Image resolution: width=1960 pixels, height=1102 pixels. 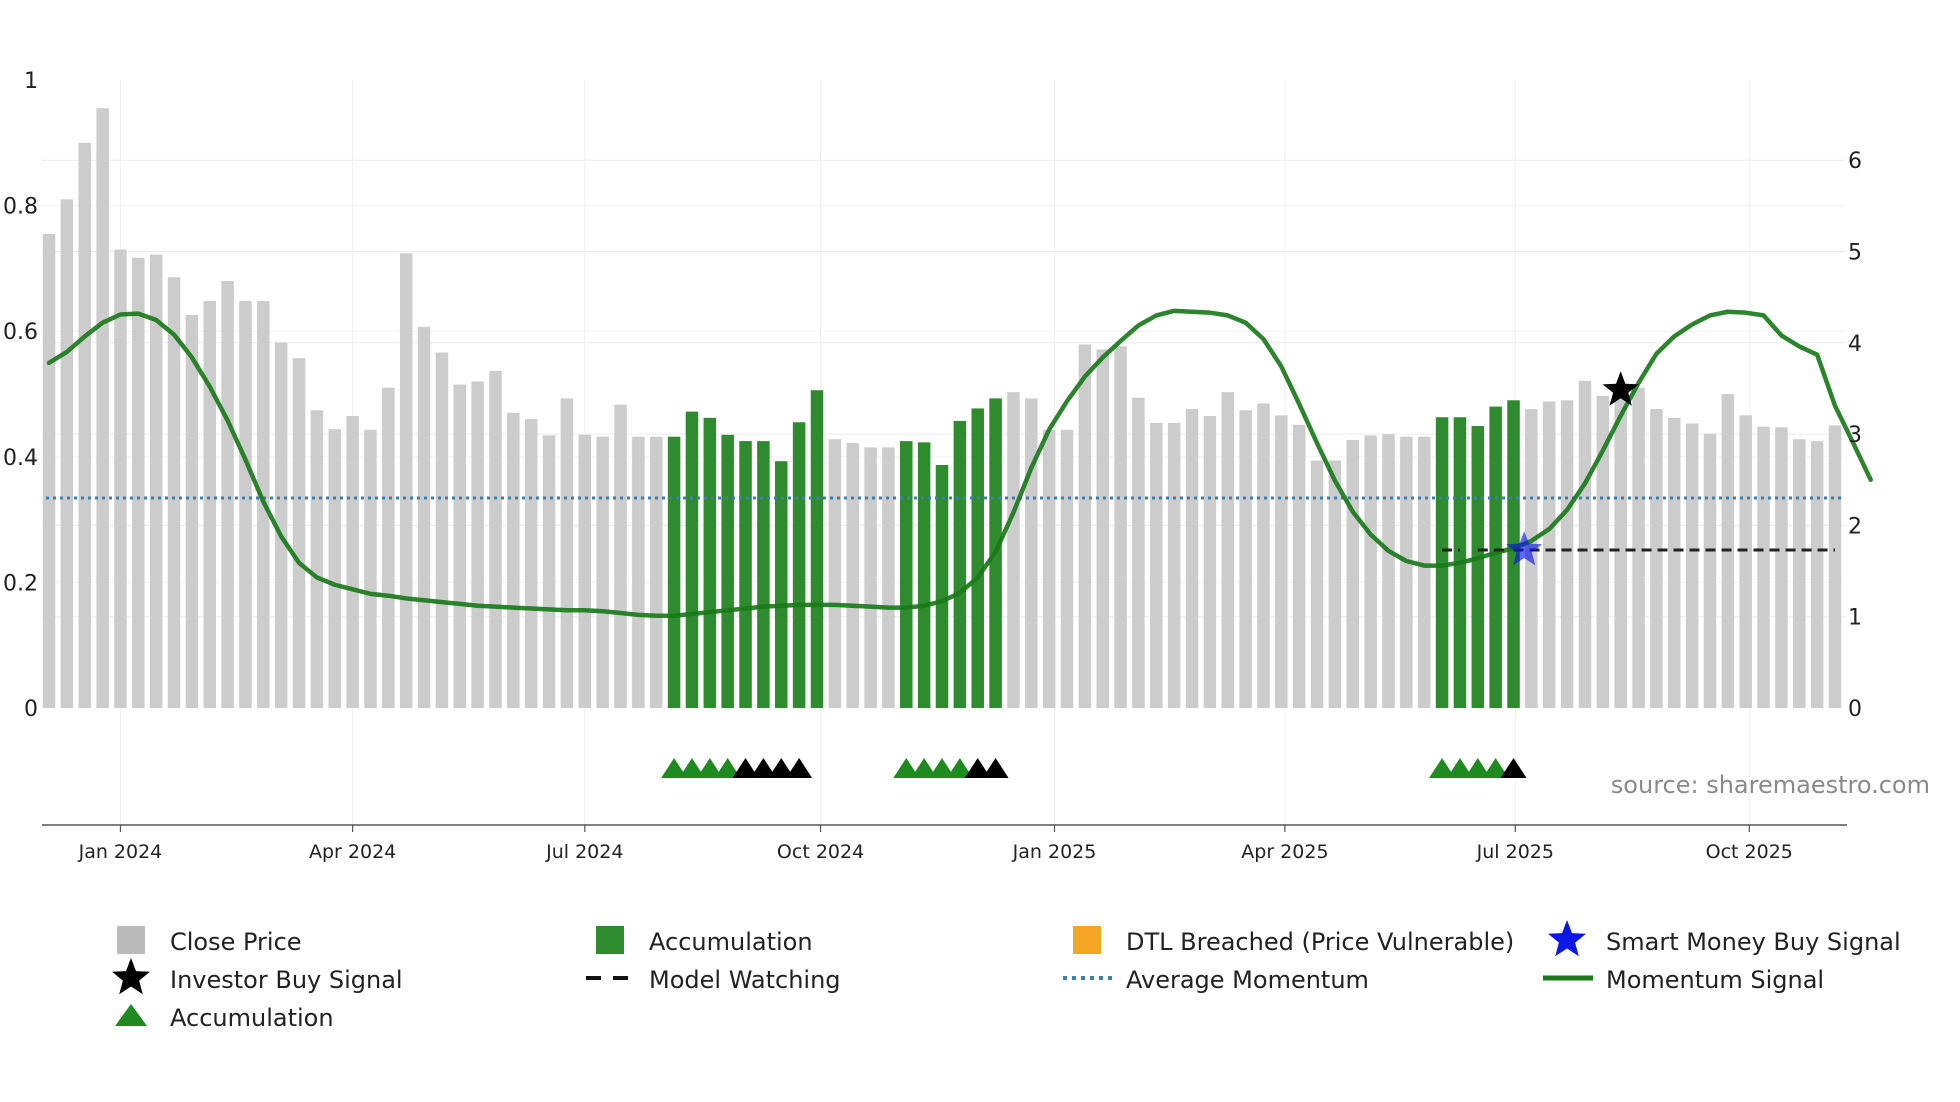 I want to click on legend-symbol-blue-star, so click(x=1567, y=938).